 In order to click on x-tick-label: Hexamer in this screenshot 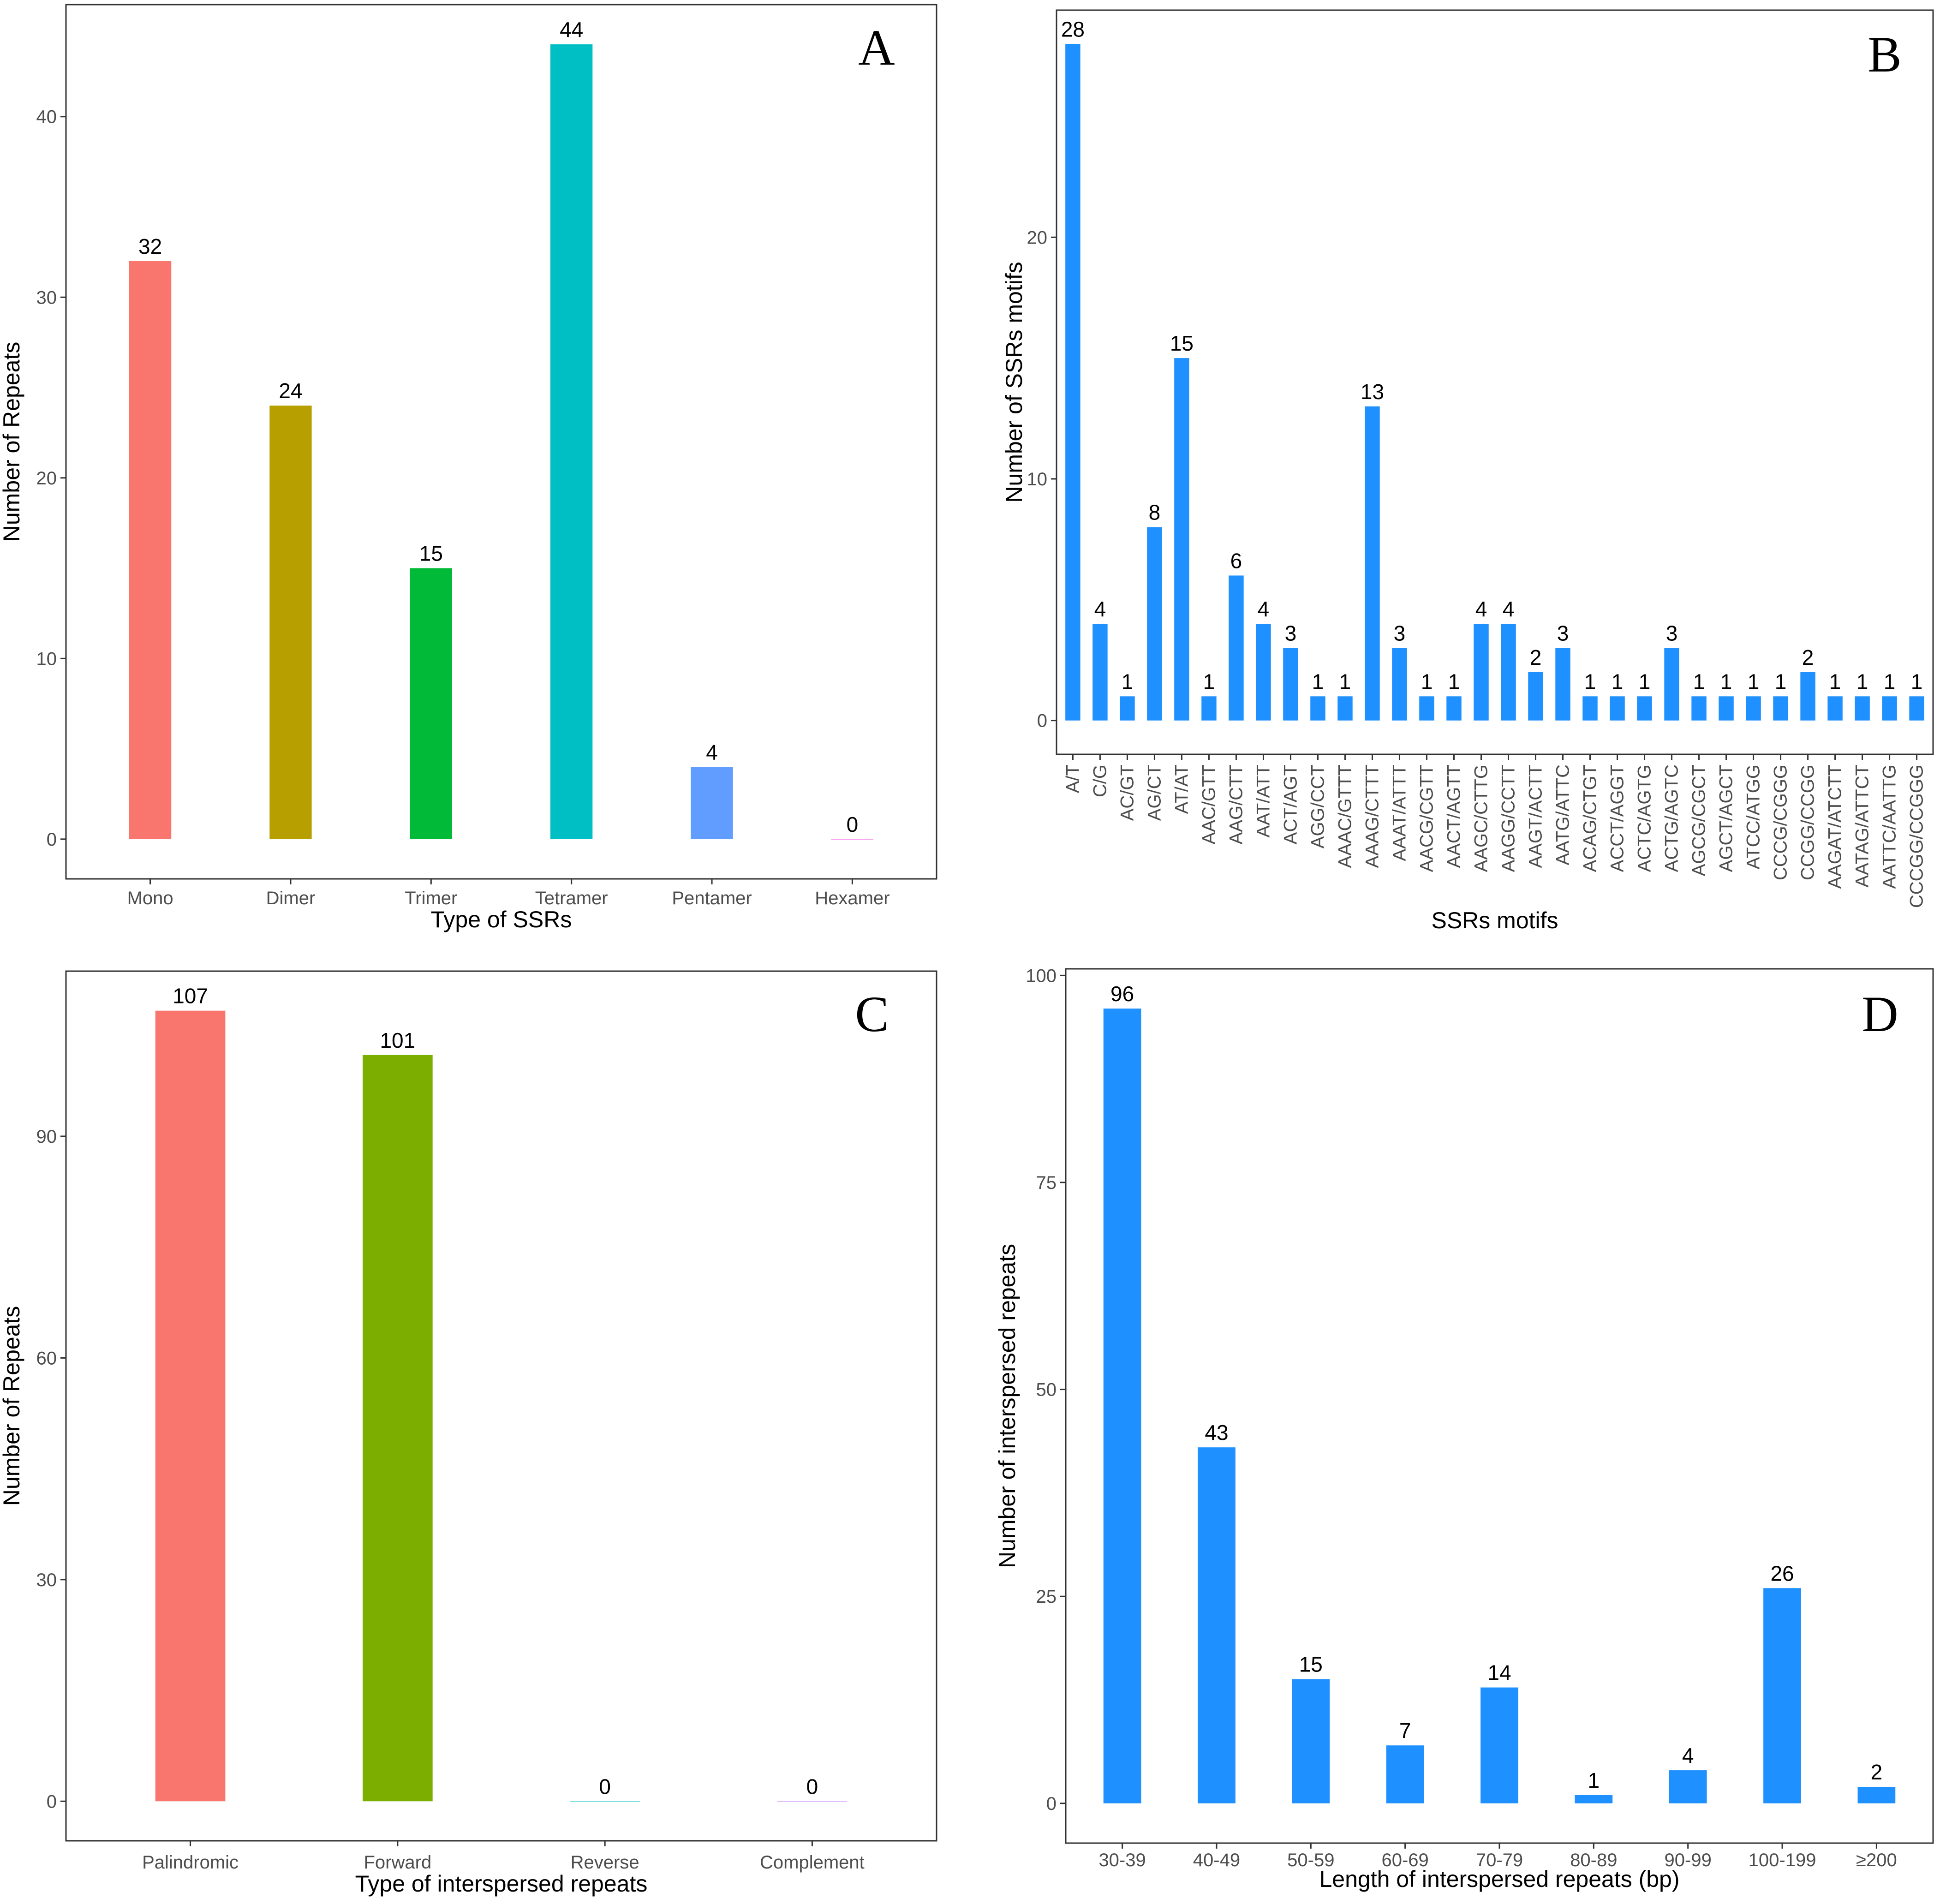, I will do `click(852, 898)`.